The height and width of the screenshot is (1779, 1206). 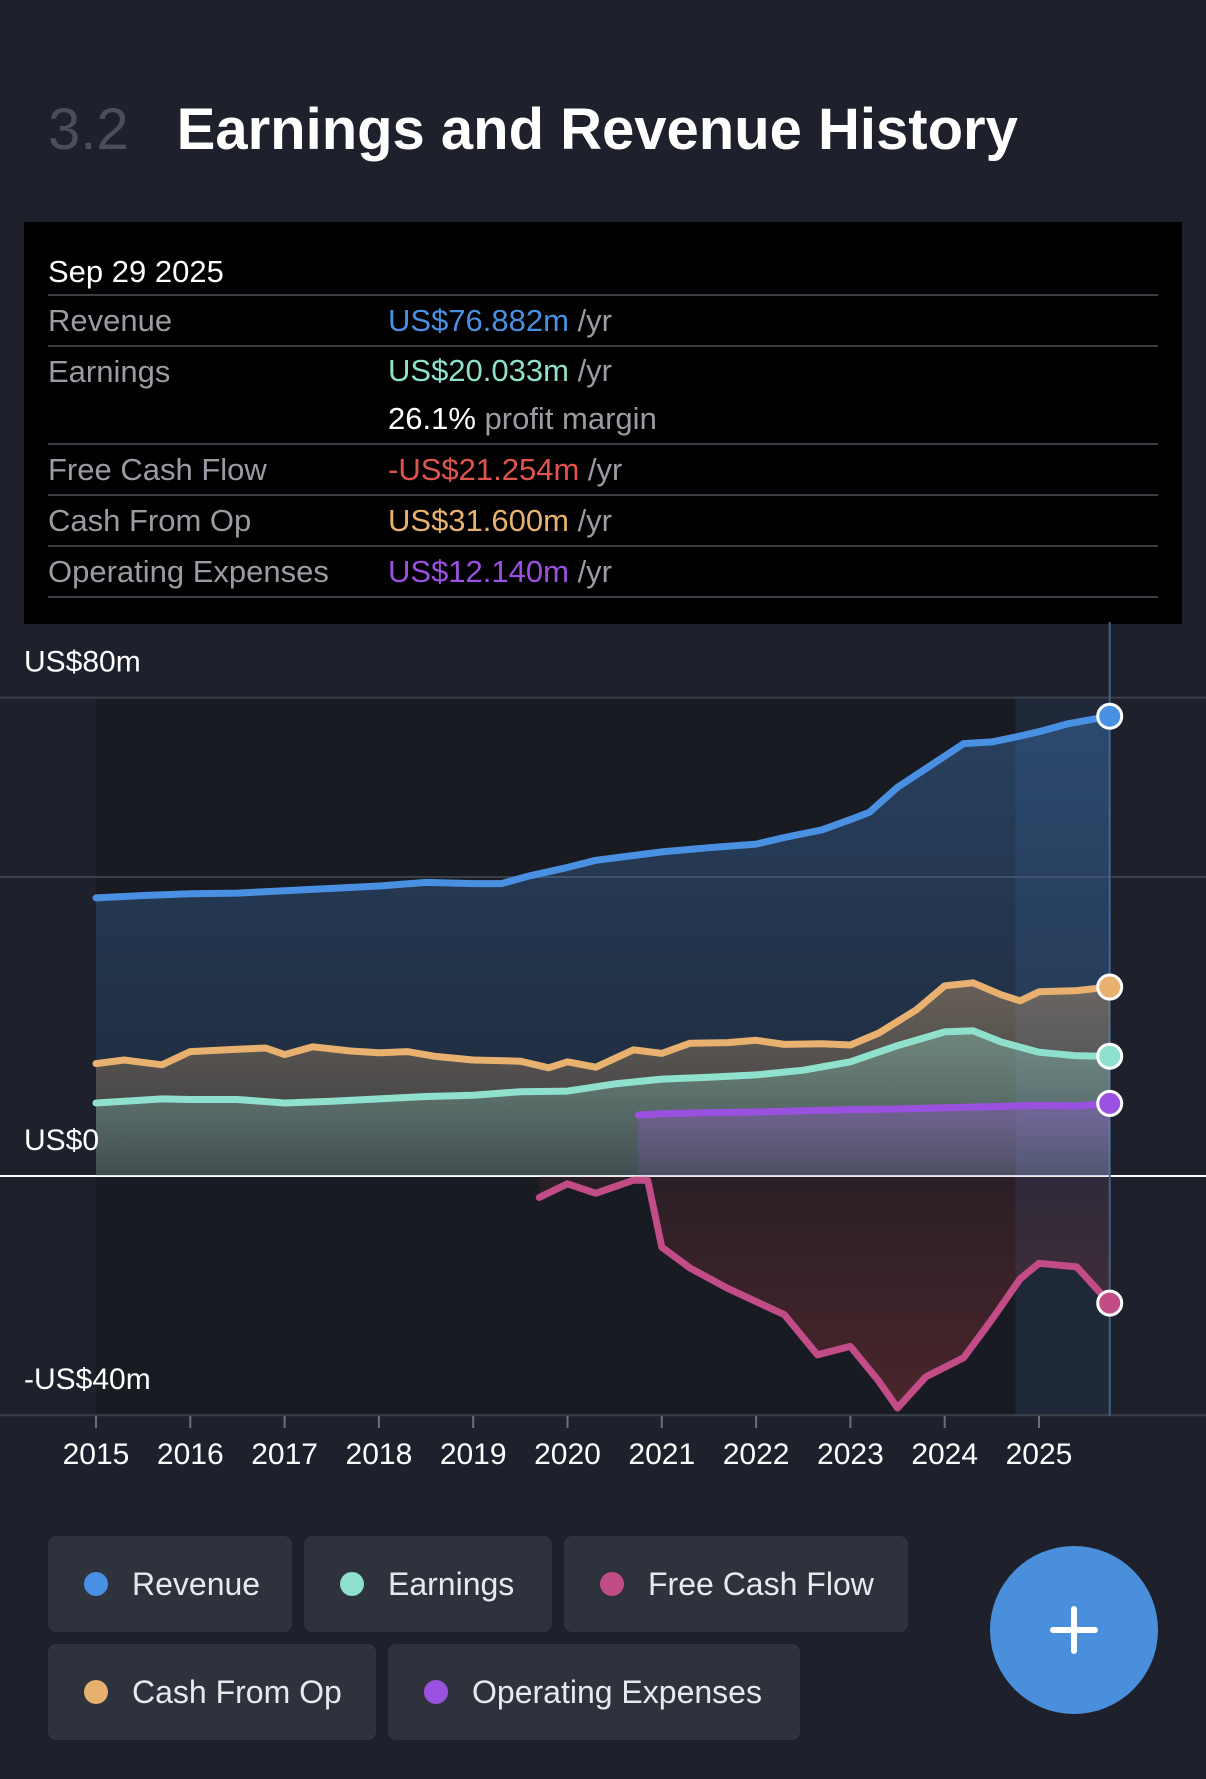 I want to click on x-tick-label: 2015, so click(x=96, y=1454).